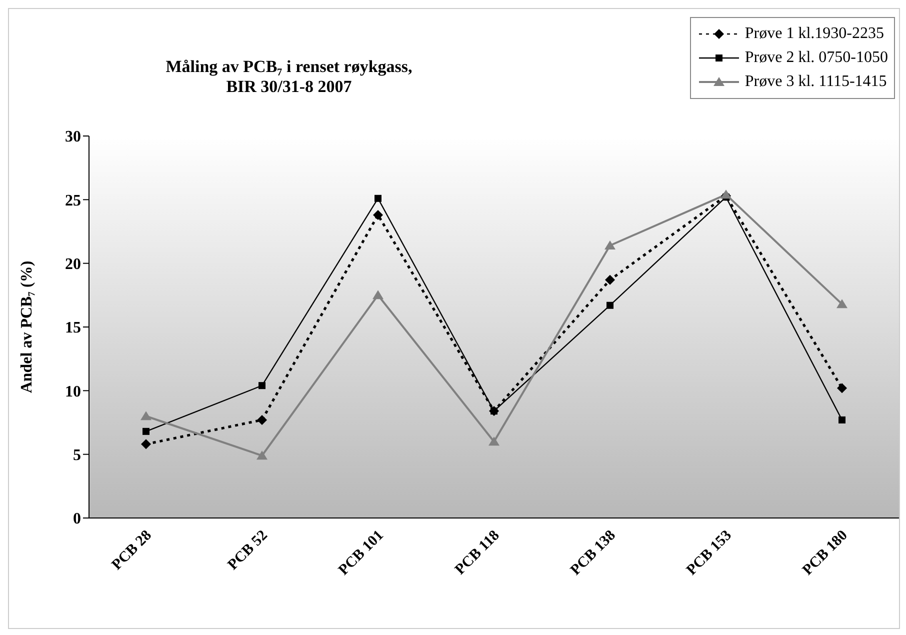 Image resolution: width=906 pixels, height=635 pixels. What do you see at coordinates (815, 82) in the screenshot?
I see `legend-label: Prøve 3 kl. 1115-1415` at bounding box center [815, 82].